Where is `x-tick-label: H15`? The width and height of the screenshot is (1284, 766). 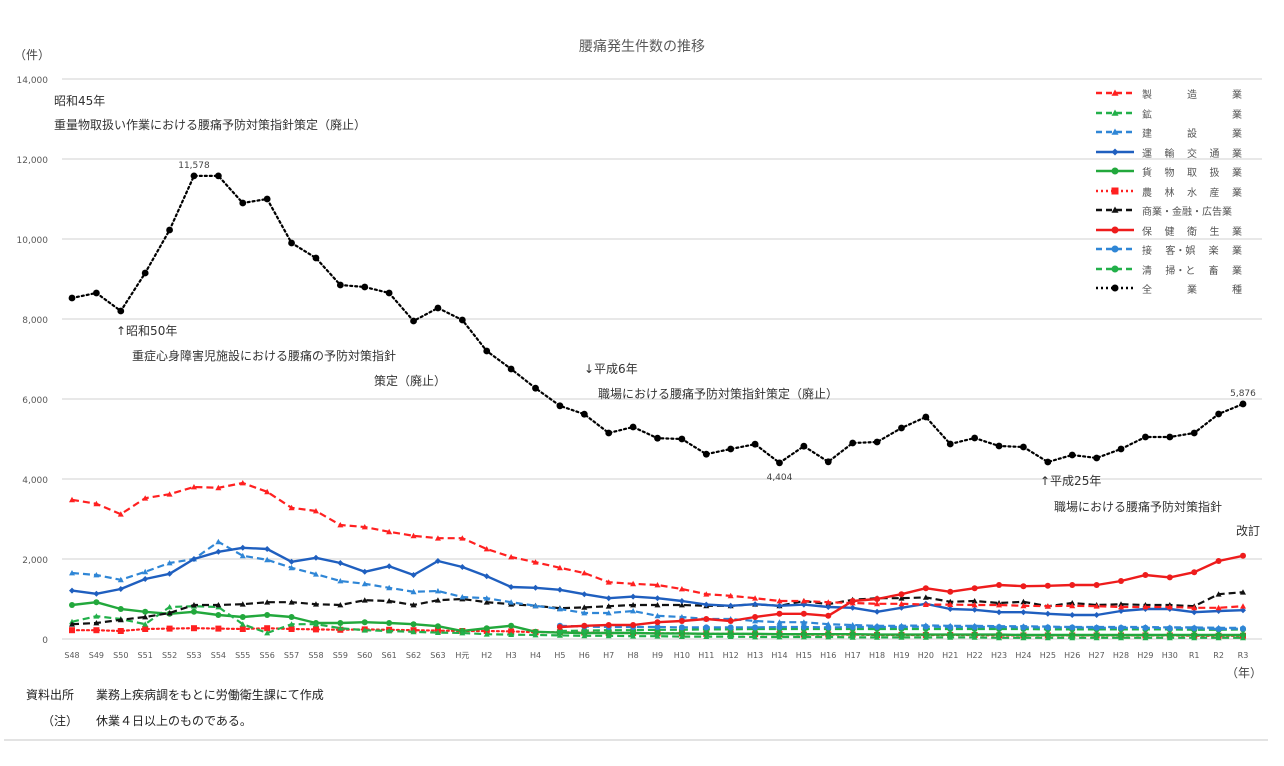
x-tick-label: H15 is located at coordinates (804, 655).